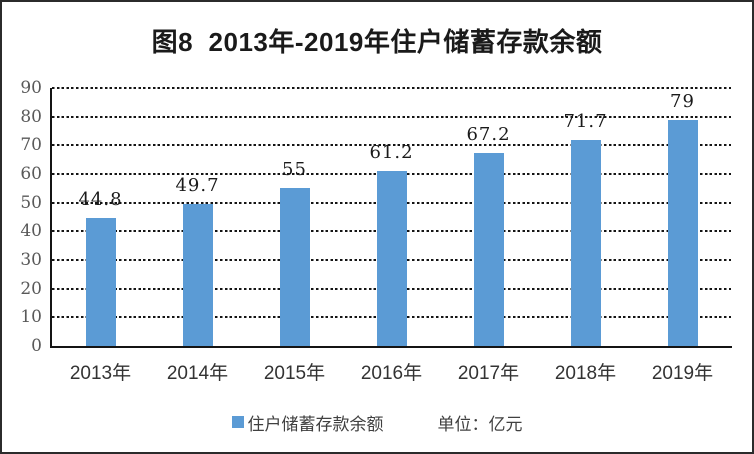  Describe the element at coordinates (377, 42) in the screenshot. I see `chart-title: 图8 2013年-2019年住户储蓄存款余额` at that location.